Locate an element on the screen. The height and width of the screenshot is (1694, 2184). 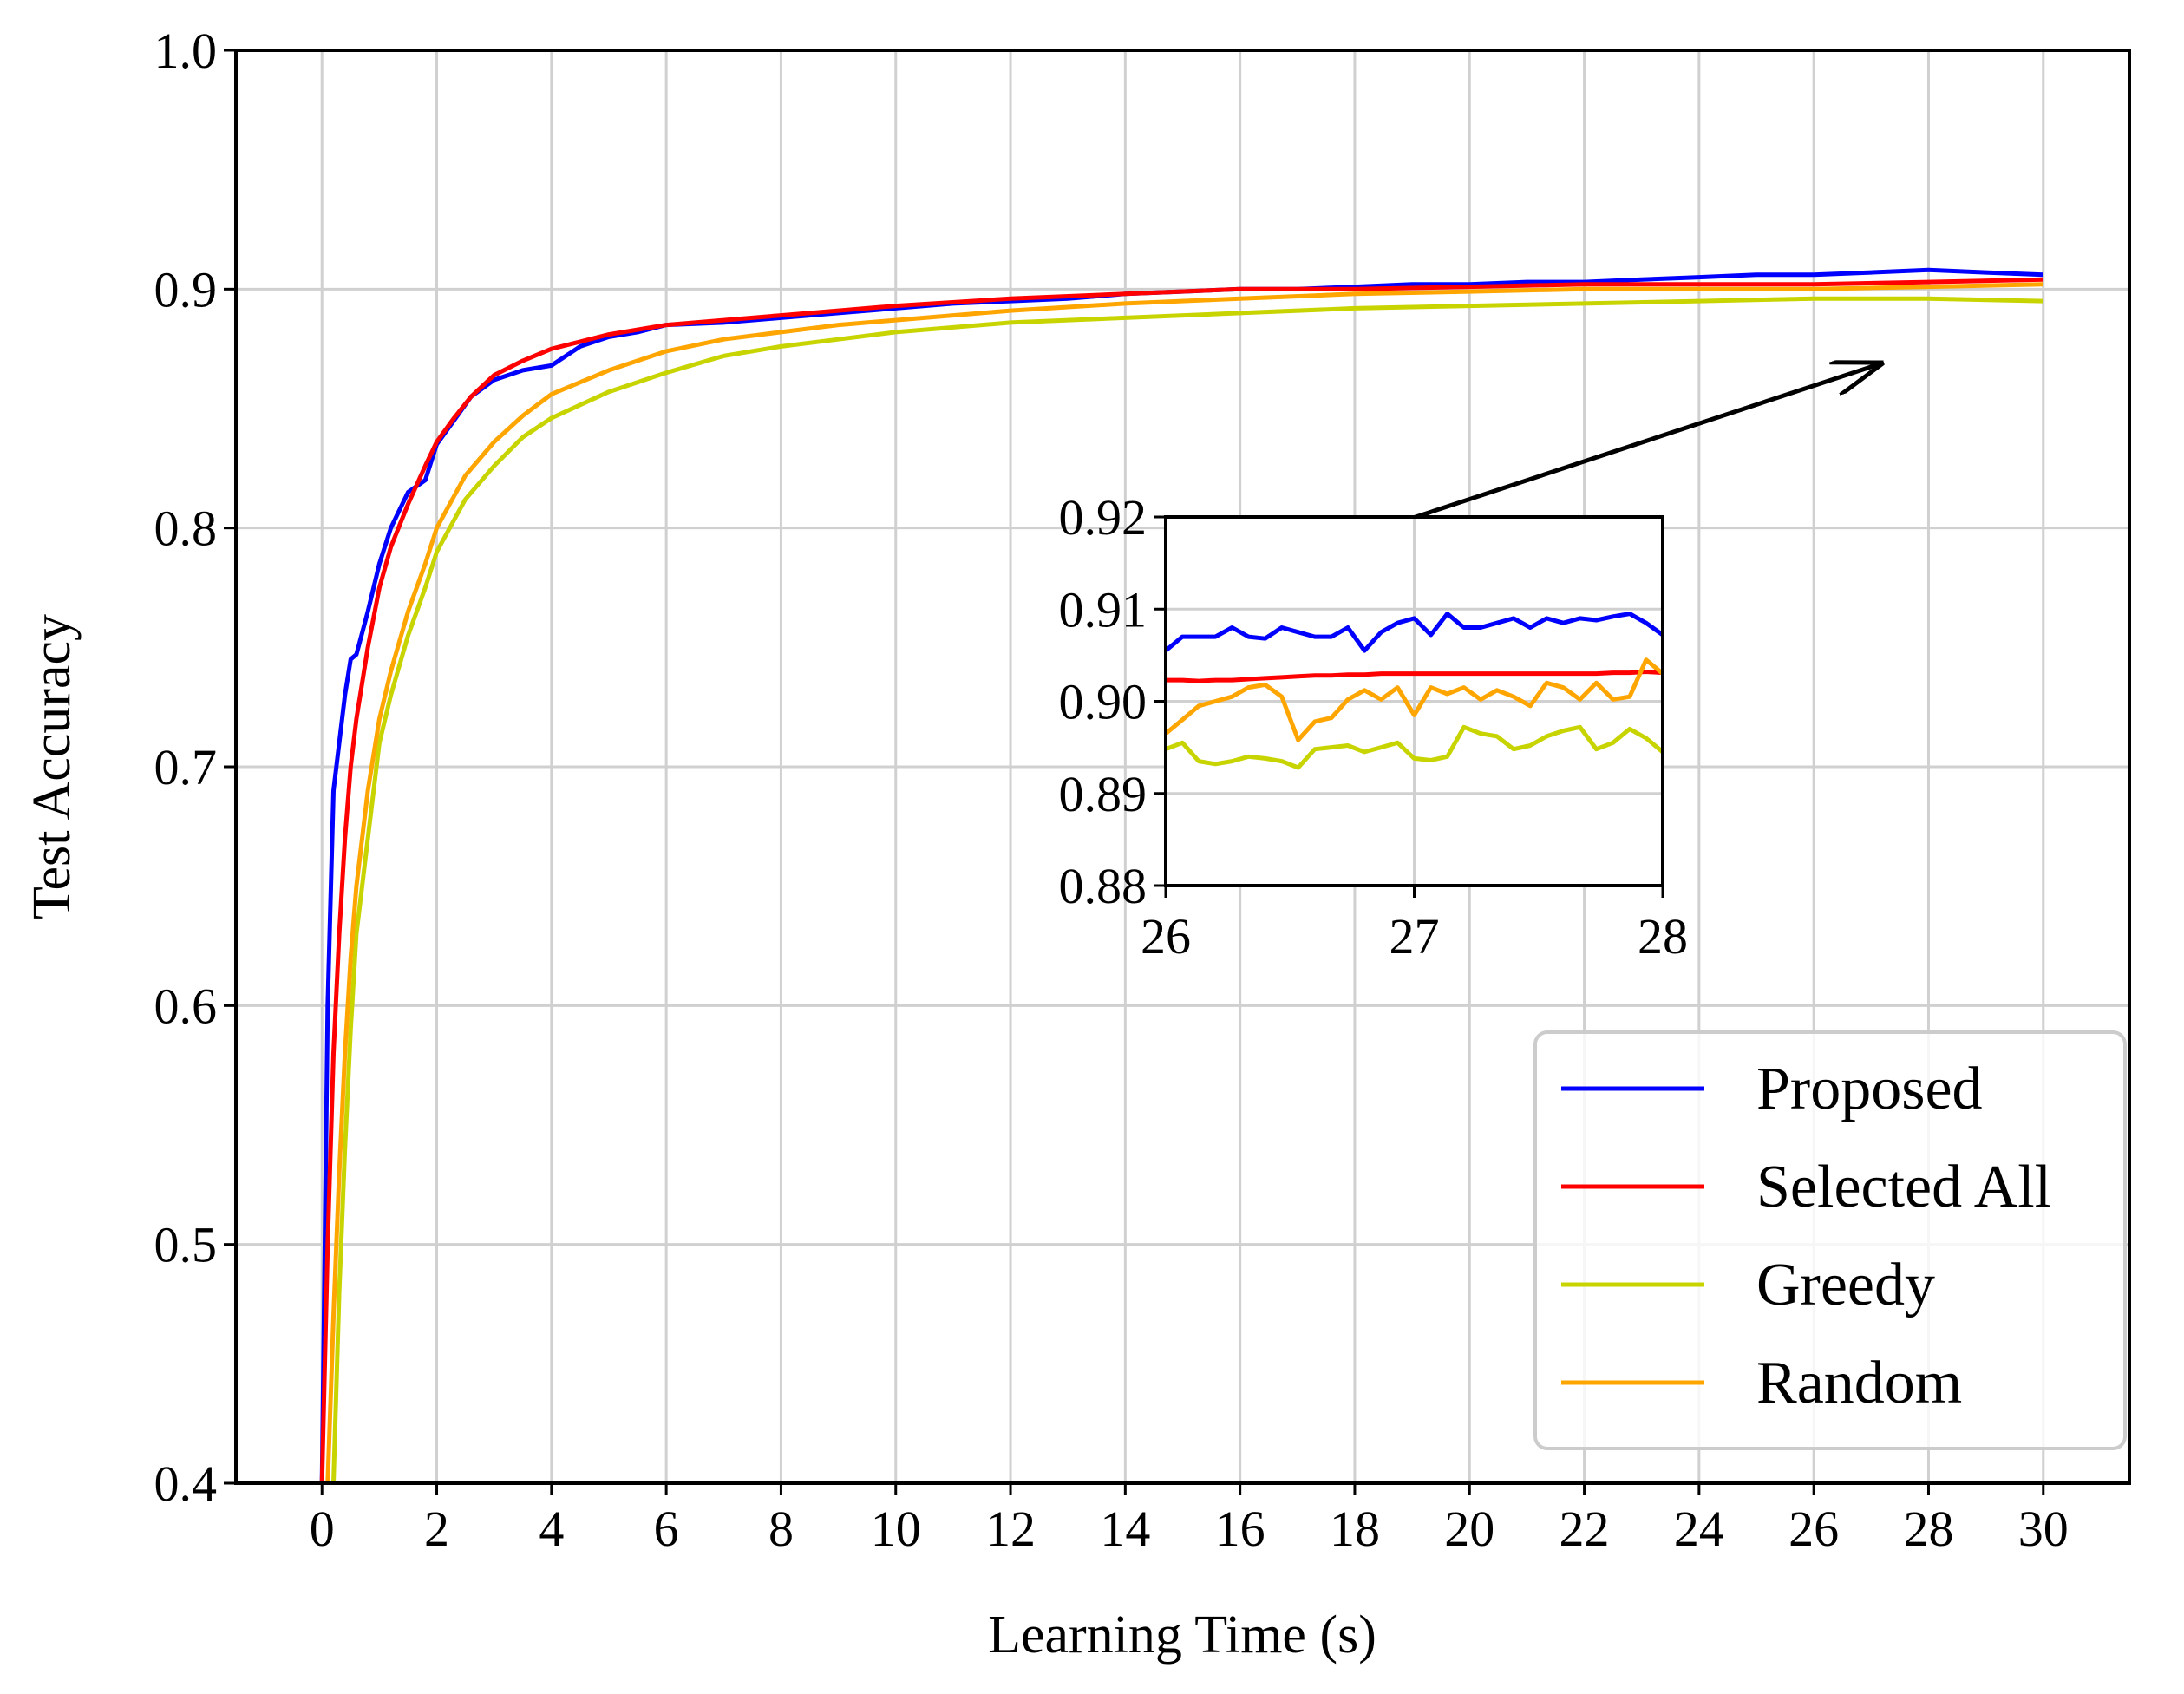
main-x-tick-label: 28 is located at coordinates (1928, 1529).